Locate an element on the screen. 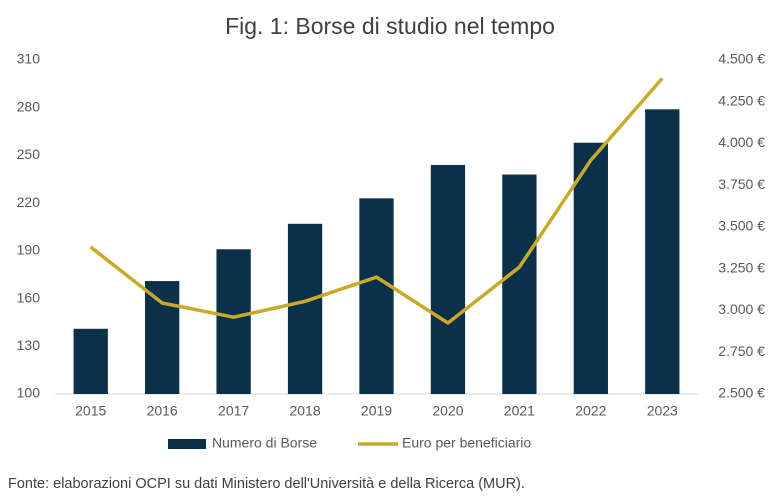 This screenshot has height=499, width=780. y-tick-label: 280 is located at coordinates (29, 106).